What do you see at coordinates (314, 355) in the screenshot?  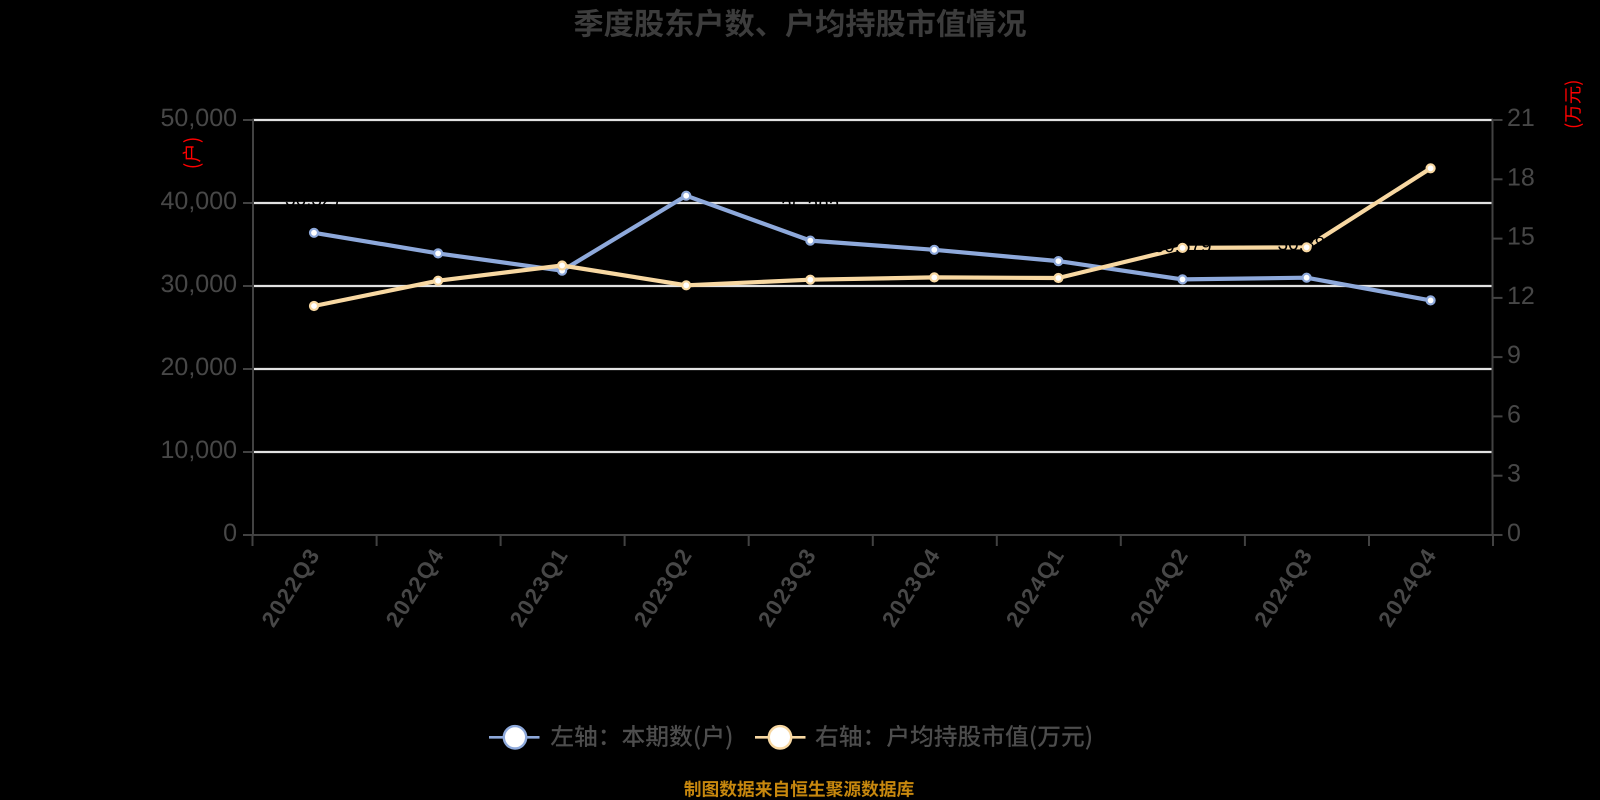 I see `svg-text: 11.53` at bounding box center [314, 355].